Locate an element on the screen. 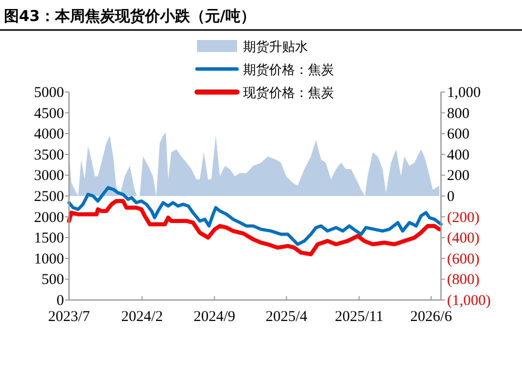 The image size is (522, 373). y2-tick-label: 200 is located at coordinates (458, 176).